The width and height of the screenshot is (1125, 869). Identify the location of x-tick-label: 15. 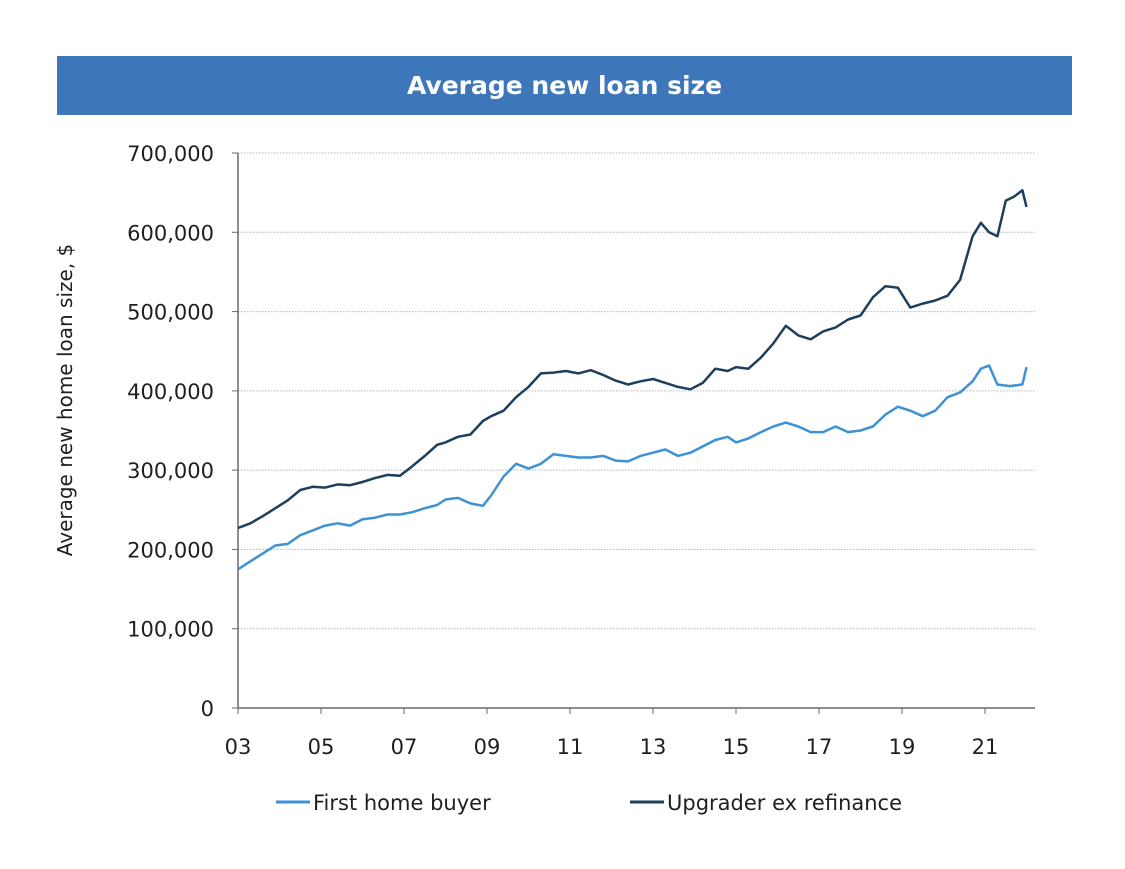
(736, 747).